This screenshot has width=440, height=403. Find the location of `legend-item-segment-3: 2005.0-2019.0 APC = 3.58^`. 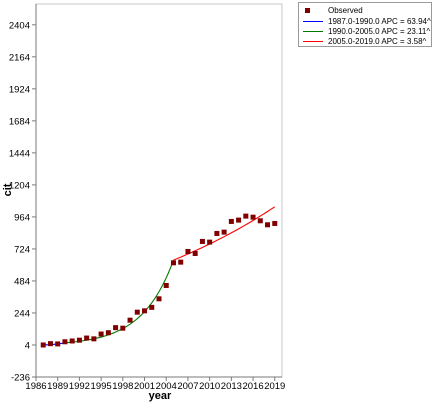

legend-item-segment-3: 2005.0-2019.0 APC = 3.58^ is located at coordinates (364, 41).